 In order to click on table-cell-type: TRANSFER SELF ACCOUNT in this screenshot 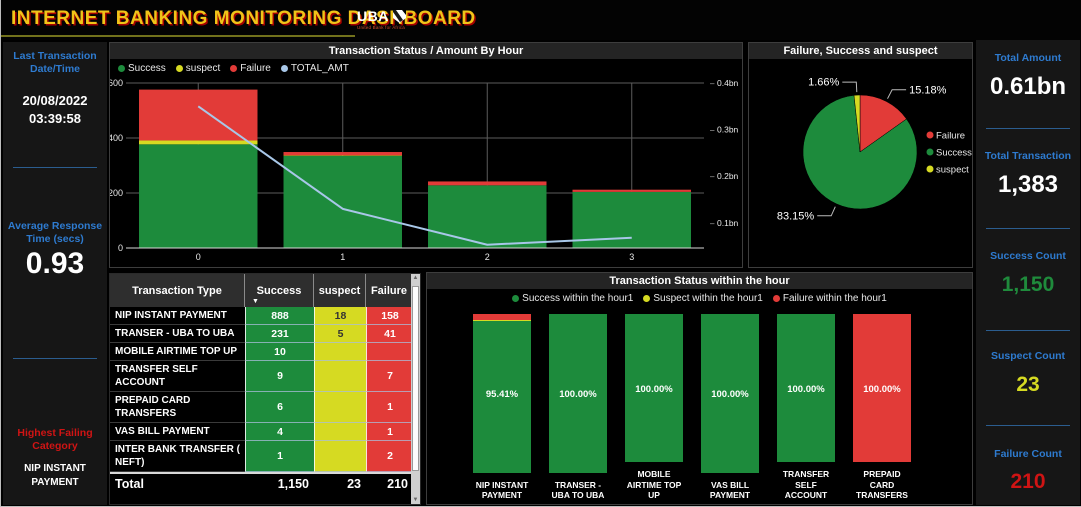, I will do `click(177, 376)`.